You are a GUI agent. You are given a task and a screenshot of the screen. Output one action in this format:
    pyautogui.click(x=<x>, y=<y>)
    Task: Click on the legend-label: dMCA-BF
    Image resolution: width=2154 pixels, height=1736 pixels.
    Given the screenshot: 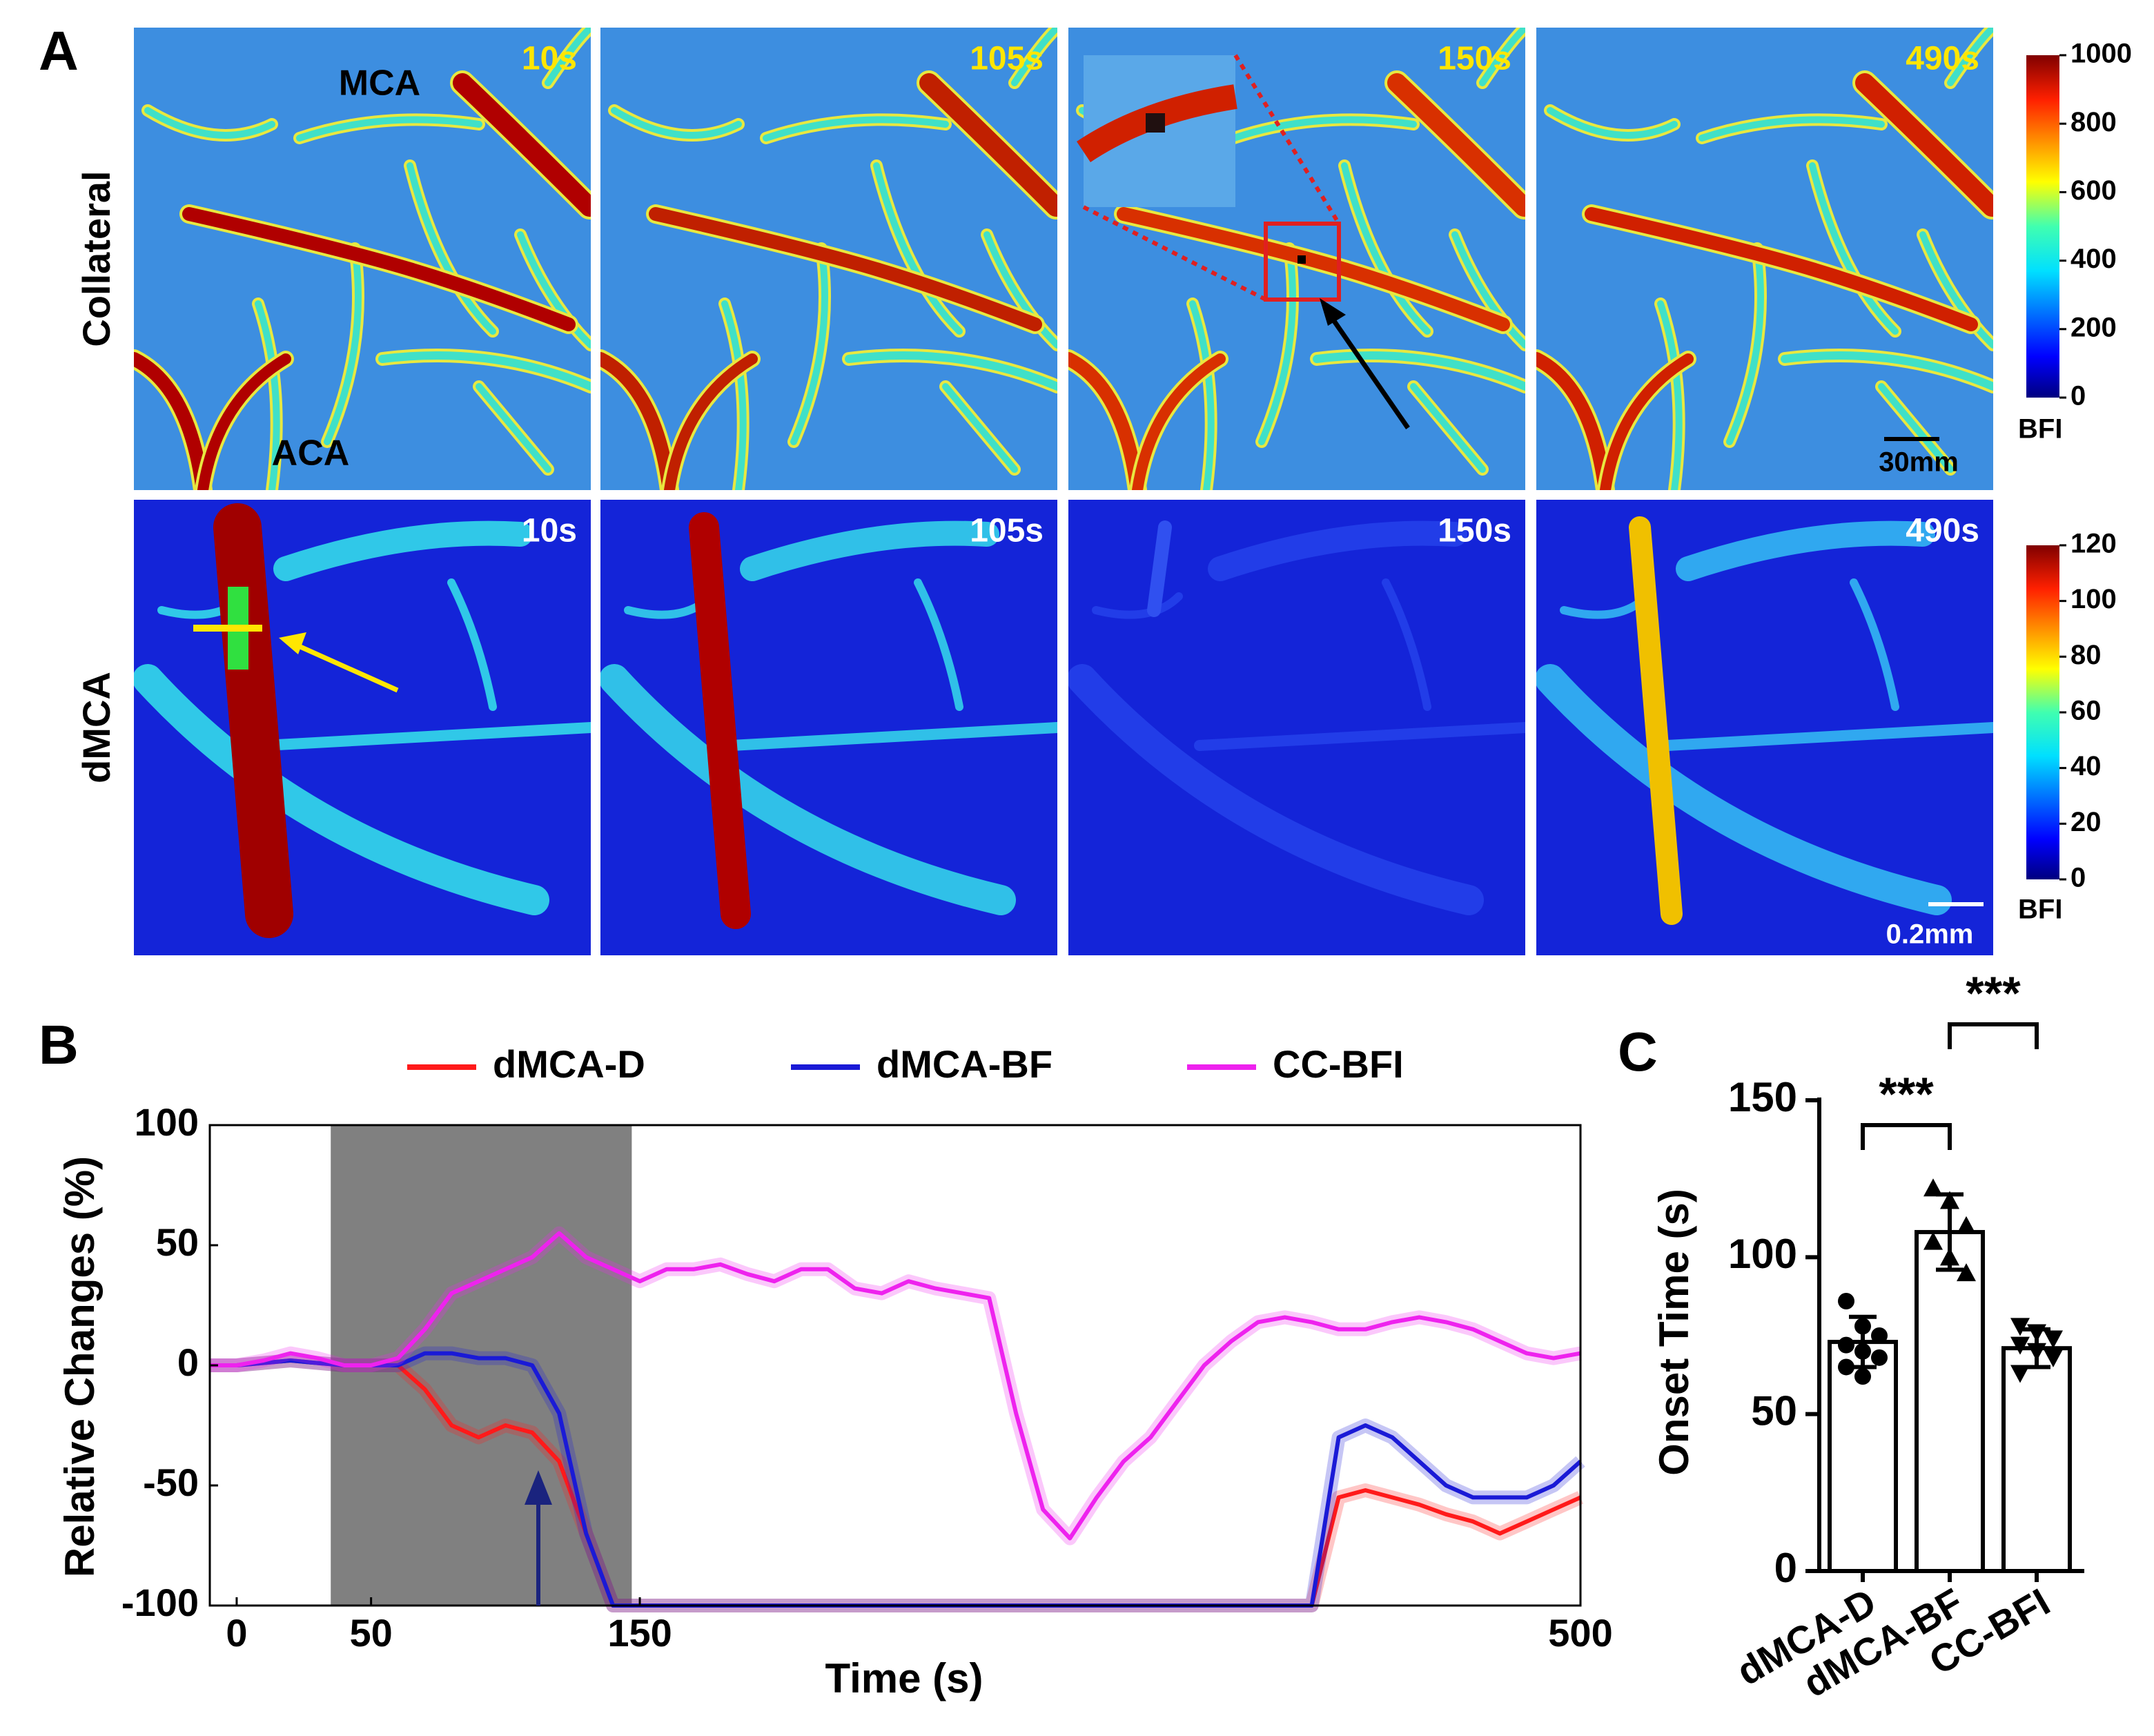 What is the action you would take?
    pyautogui.click(x=964, y=1064)
    